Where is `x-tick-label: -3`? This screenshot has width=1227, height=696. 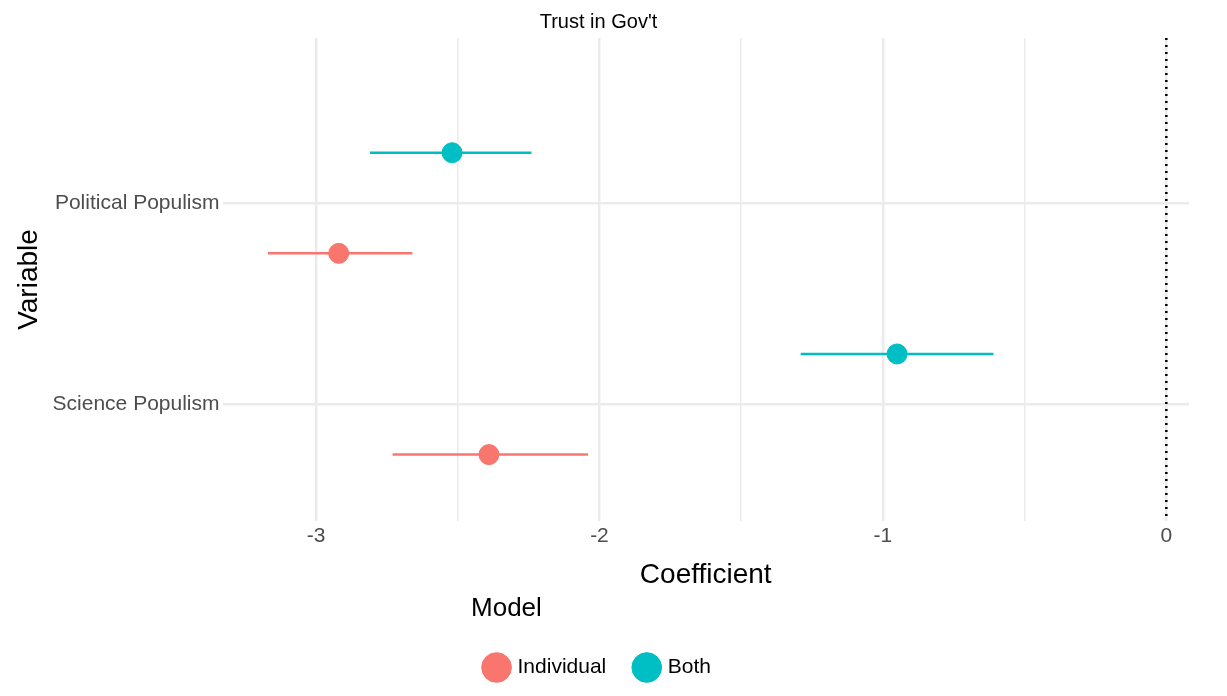 x-tick-label: -3 is located at coordinates (316, 535).